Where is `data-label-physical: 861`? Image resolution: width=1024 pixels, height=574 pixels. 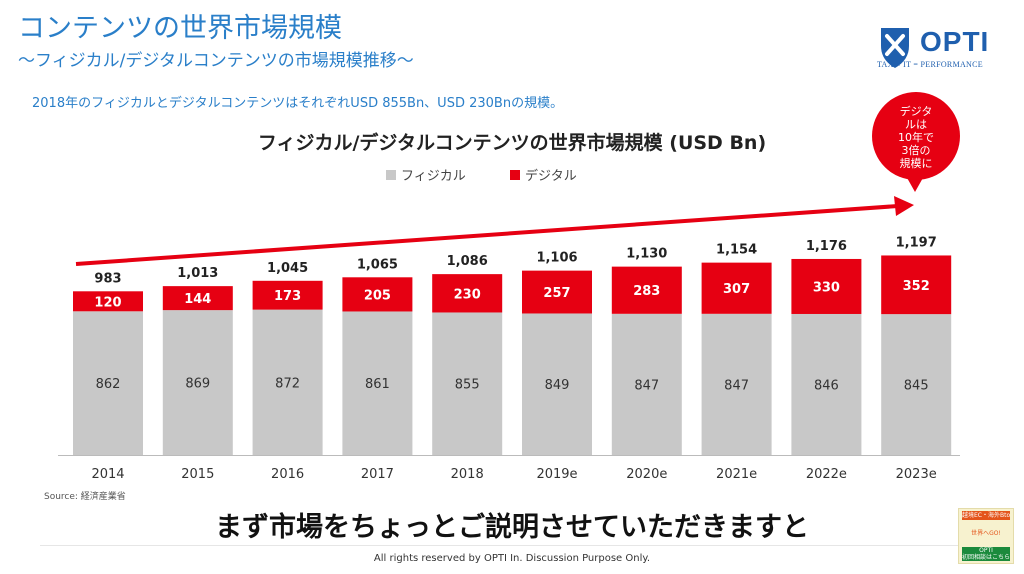 data-label-physical: 861 is located at coordinates (377, 384).